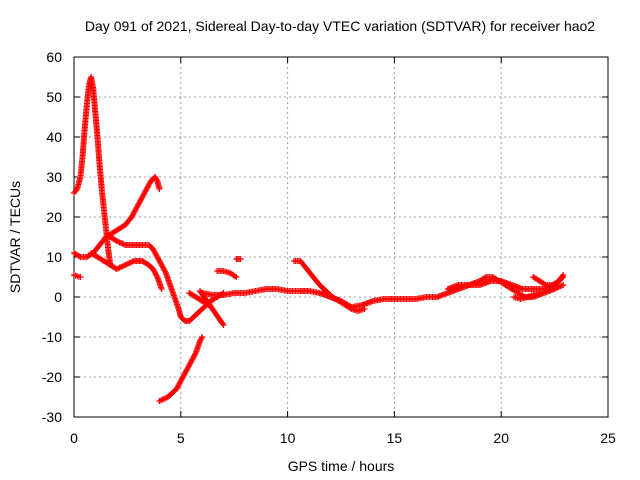 The width and height of the screenshot is (640, 480). Describe the element at coordinates (92, 171) in the screenshot. I see `series-arc-spike` at that location.